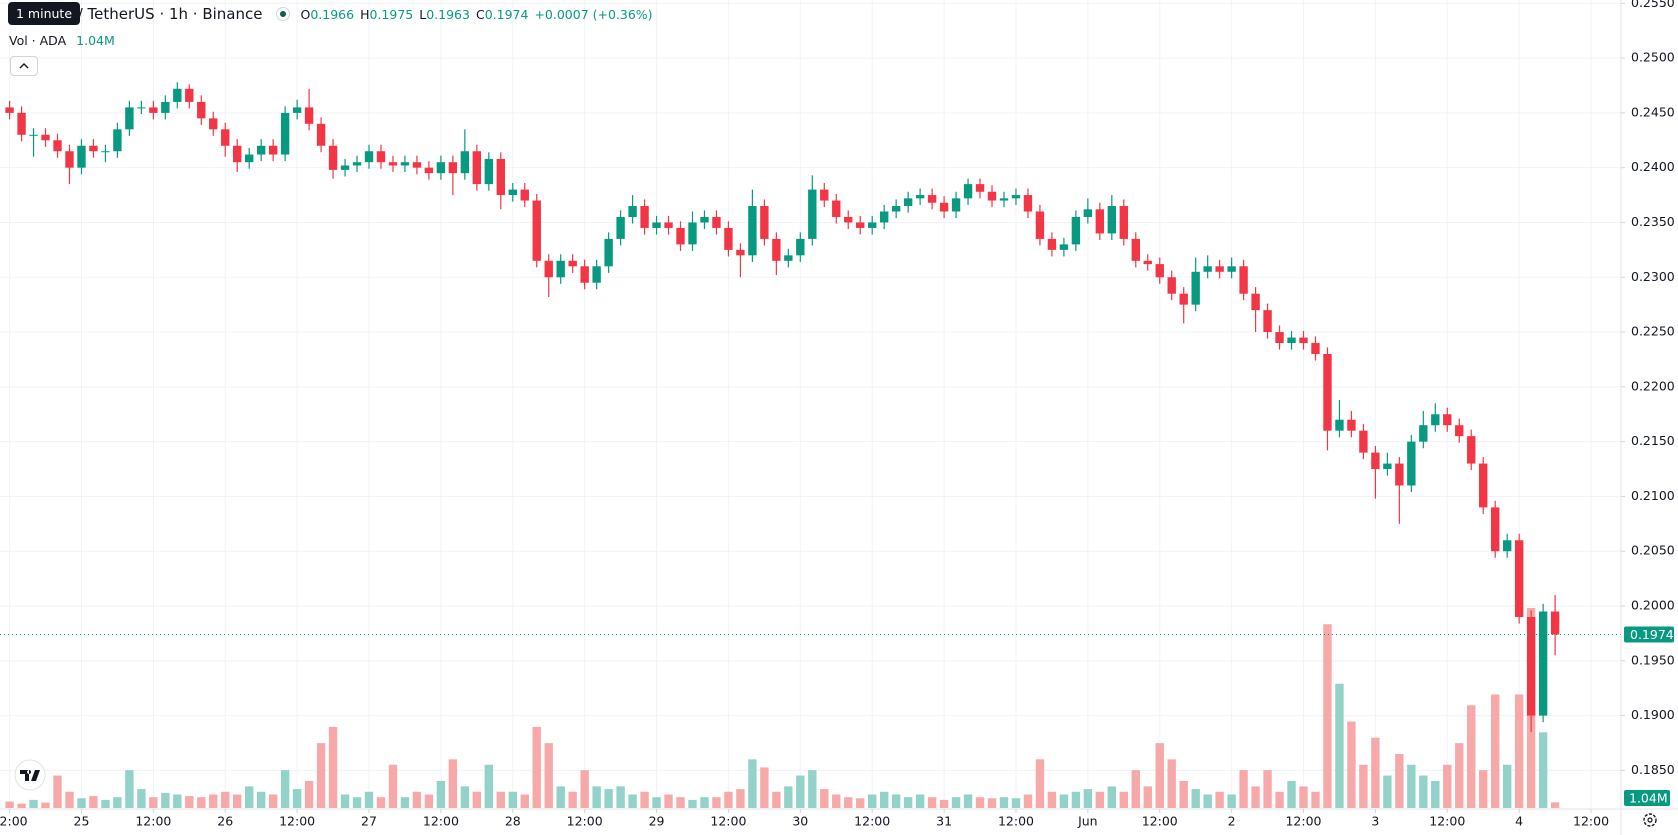 The width and height of the screenshot is (1678, 835). What do you see at coordinates (369, 821) in the screenshot?
I see `x-tick-label: 27` at bounding box center [369, 821].